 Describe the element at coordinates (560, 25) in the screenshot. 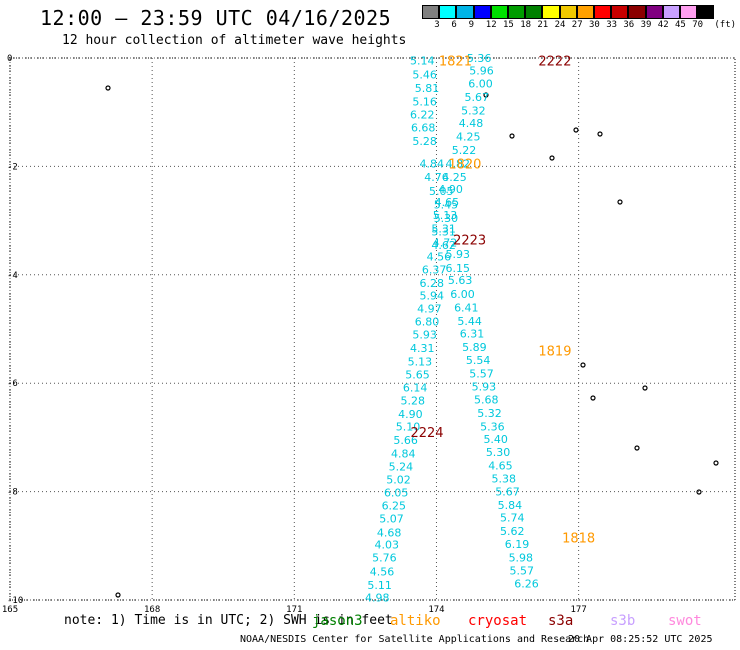

I see `color-scale-label: 24` at that location.